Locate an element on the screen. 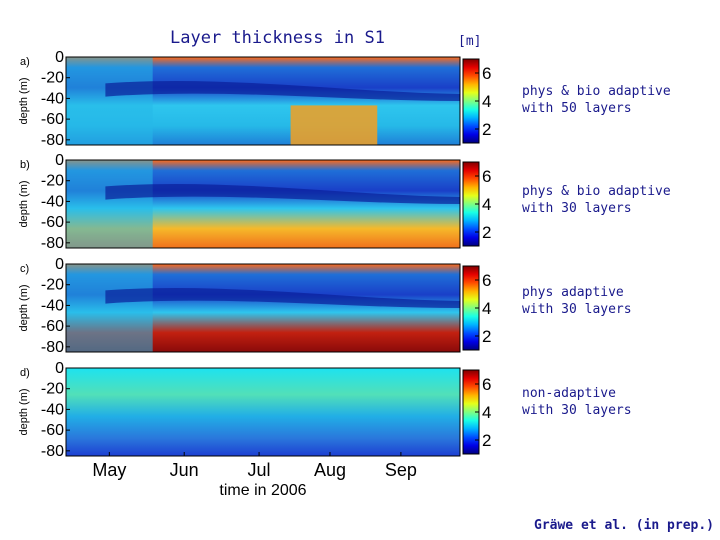 The image size is (720, 540). thick-layer-patch is located at coordinates (334, 125).